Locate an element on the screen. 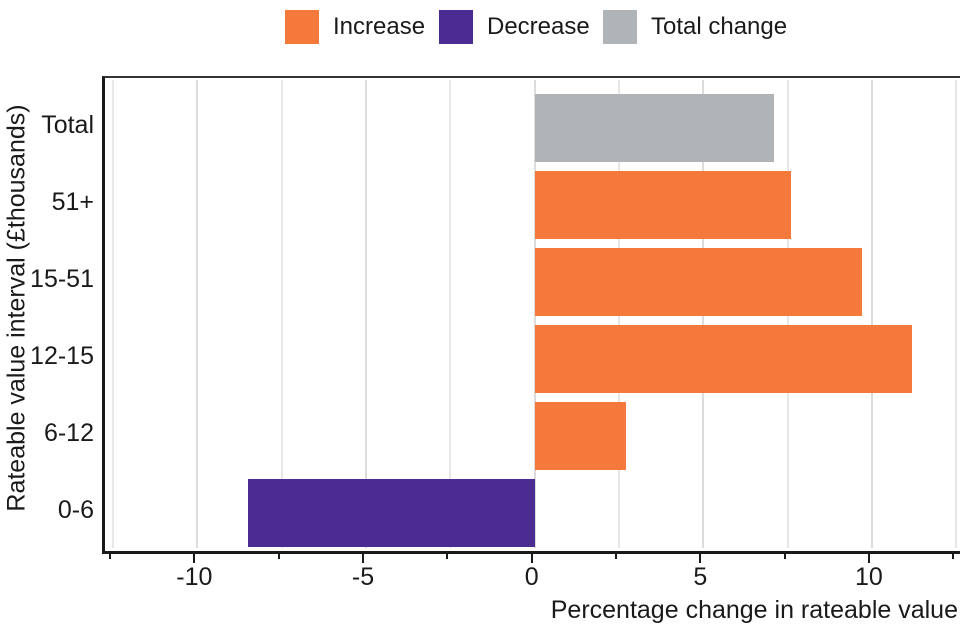 Image resolution: width=960 pixels, height=640 pixels. legend-label: Increase is located at coordinates (379, 26).